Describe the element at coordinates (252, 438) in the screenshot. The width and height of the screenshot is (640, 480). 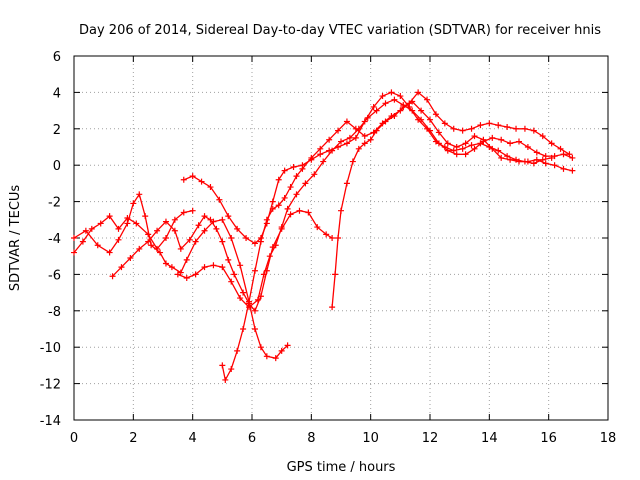
I see `x-tick-label: 6` at that location.